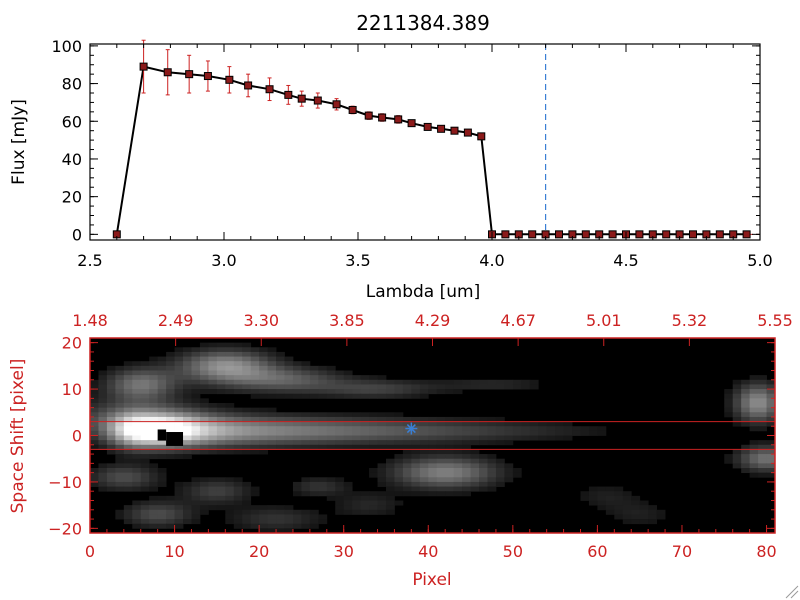 The image size is (800, 600). Describe the element at coordinates (411, 428) in the screenshot. I see `star-marker` at that location.